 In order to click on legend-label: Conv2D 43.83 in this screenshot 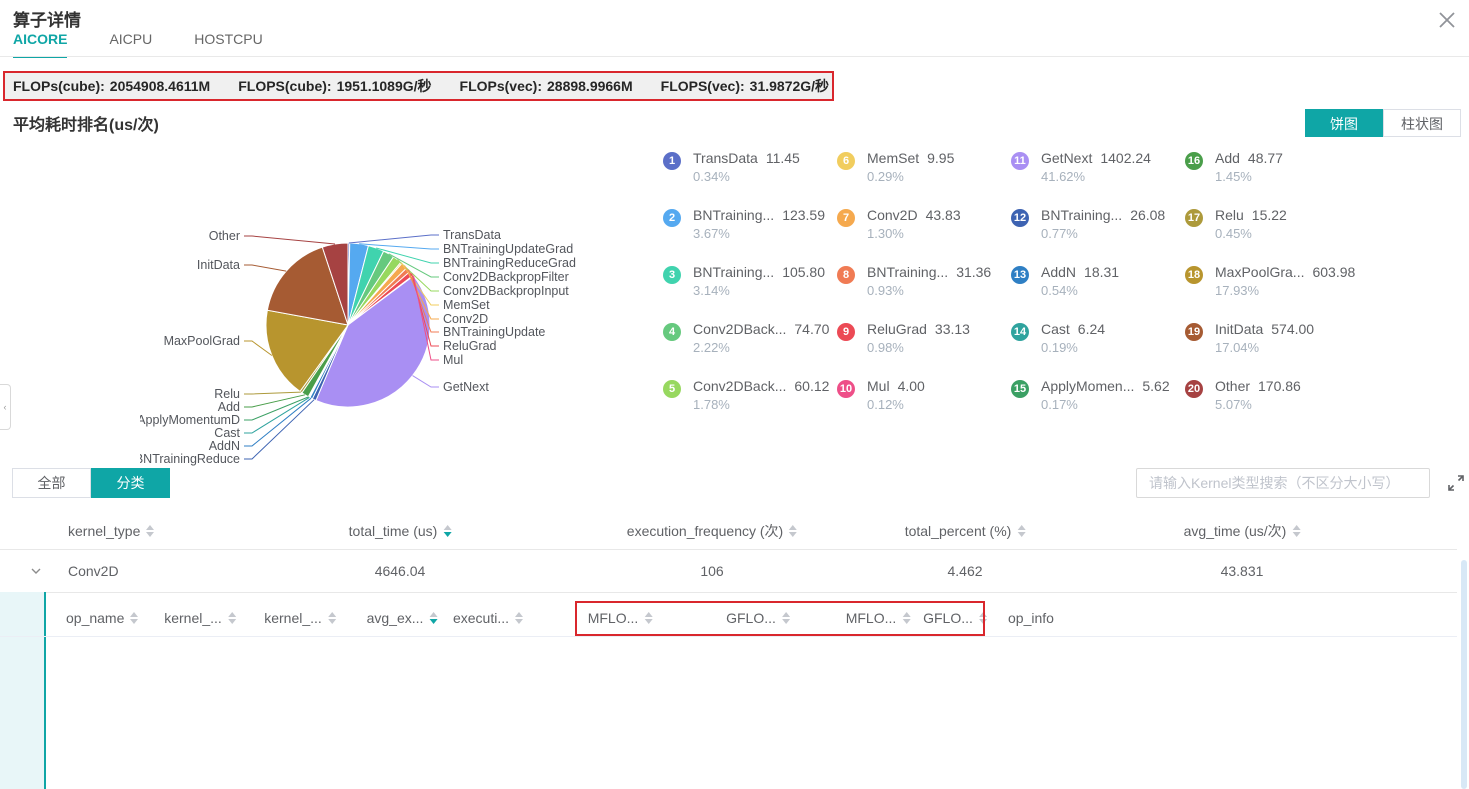, I will do `click(914, 215)`.